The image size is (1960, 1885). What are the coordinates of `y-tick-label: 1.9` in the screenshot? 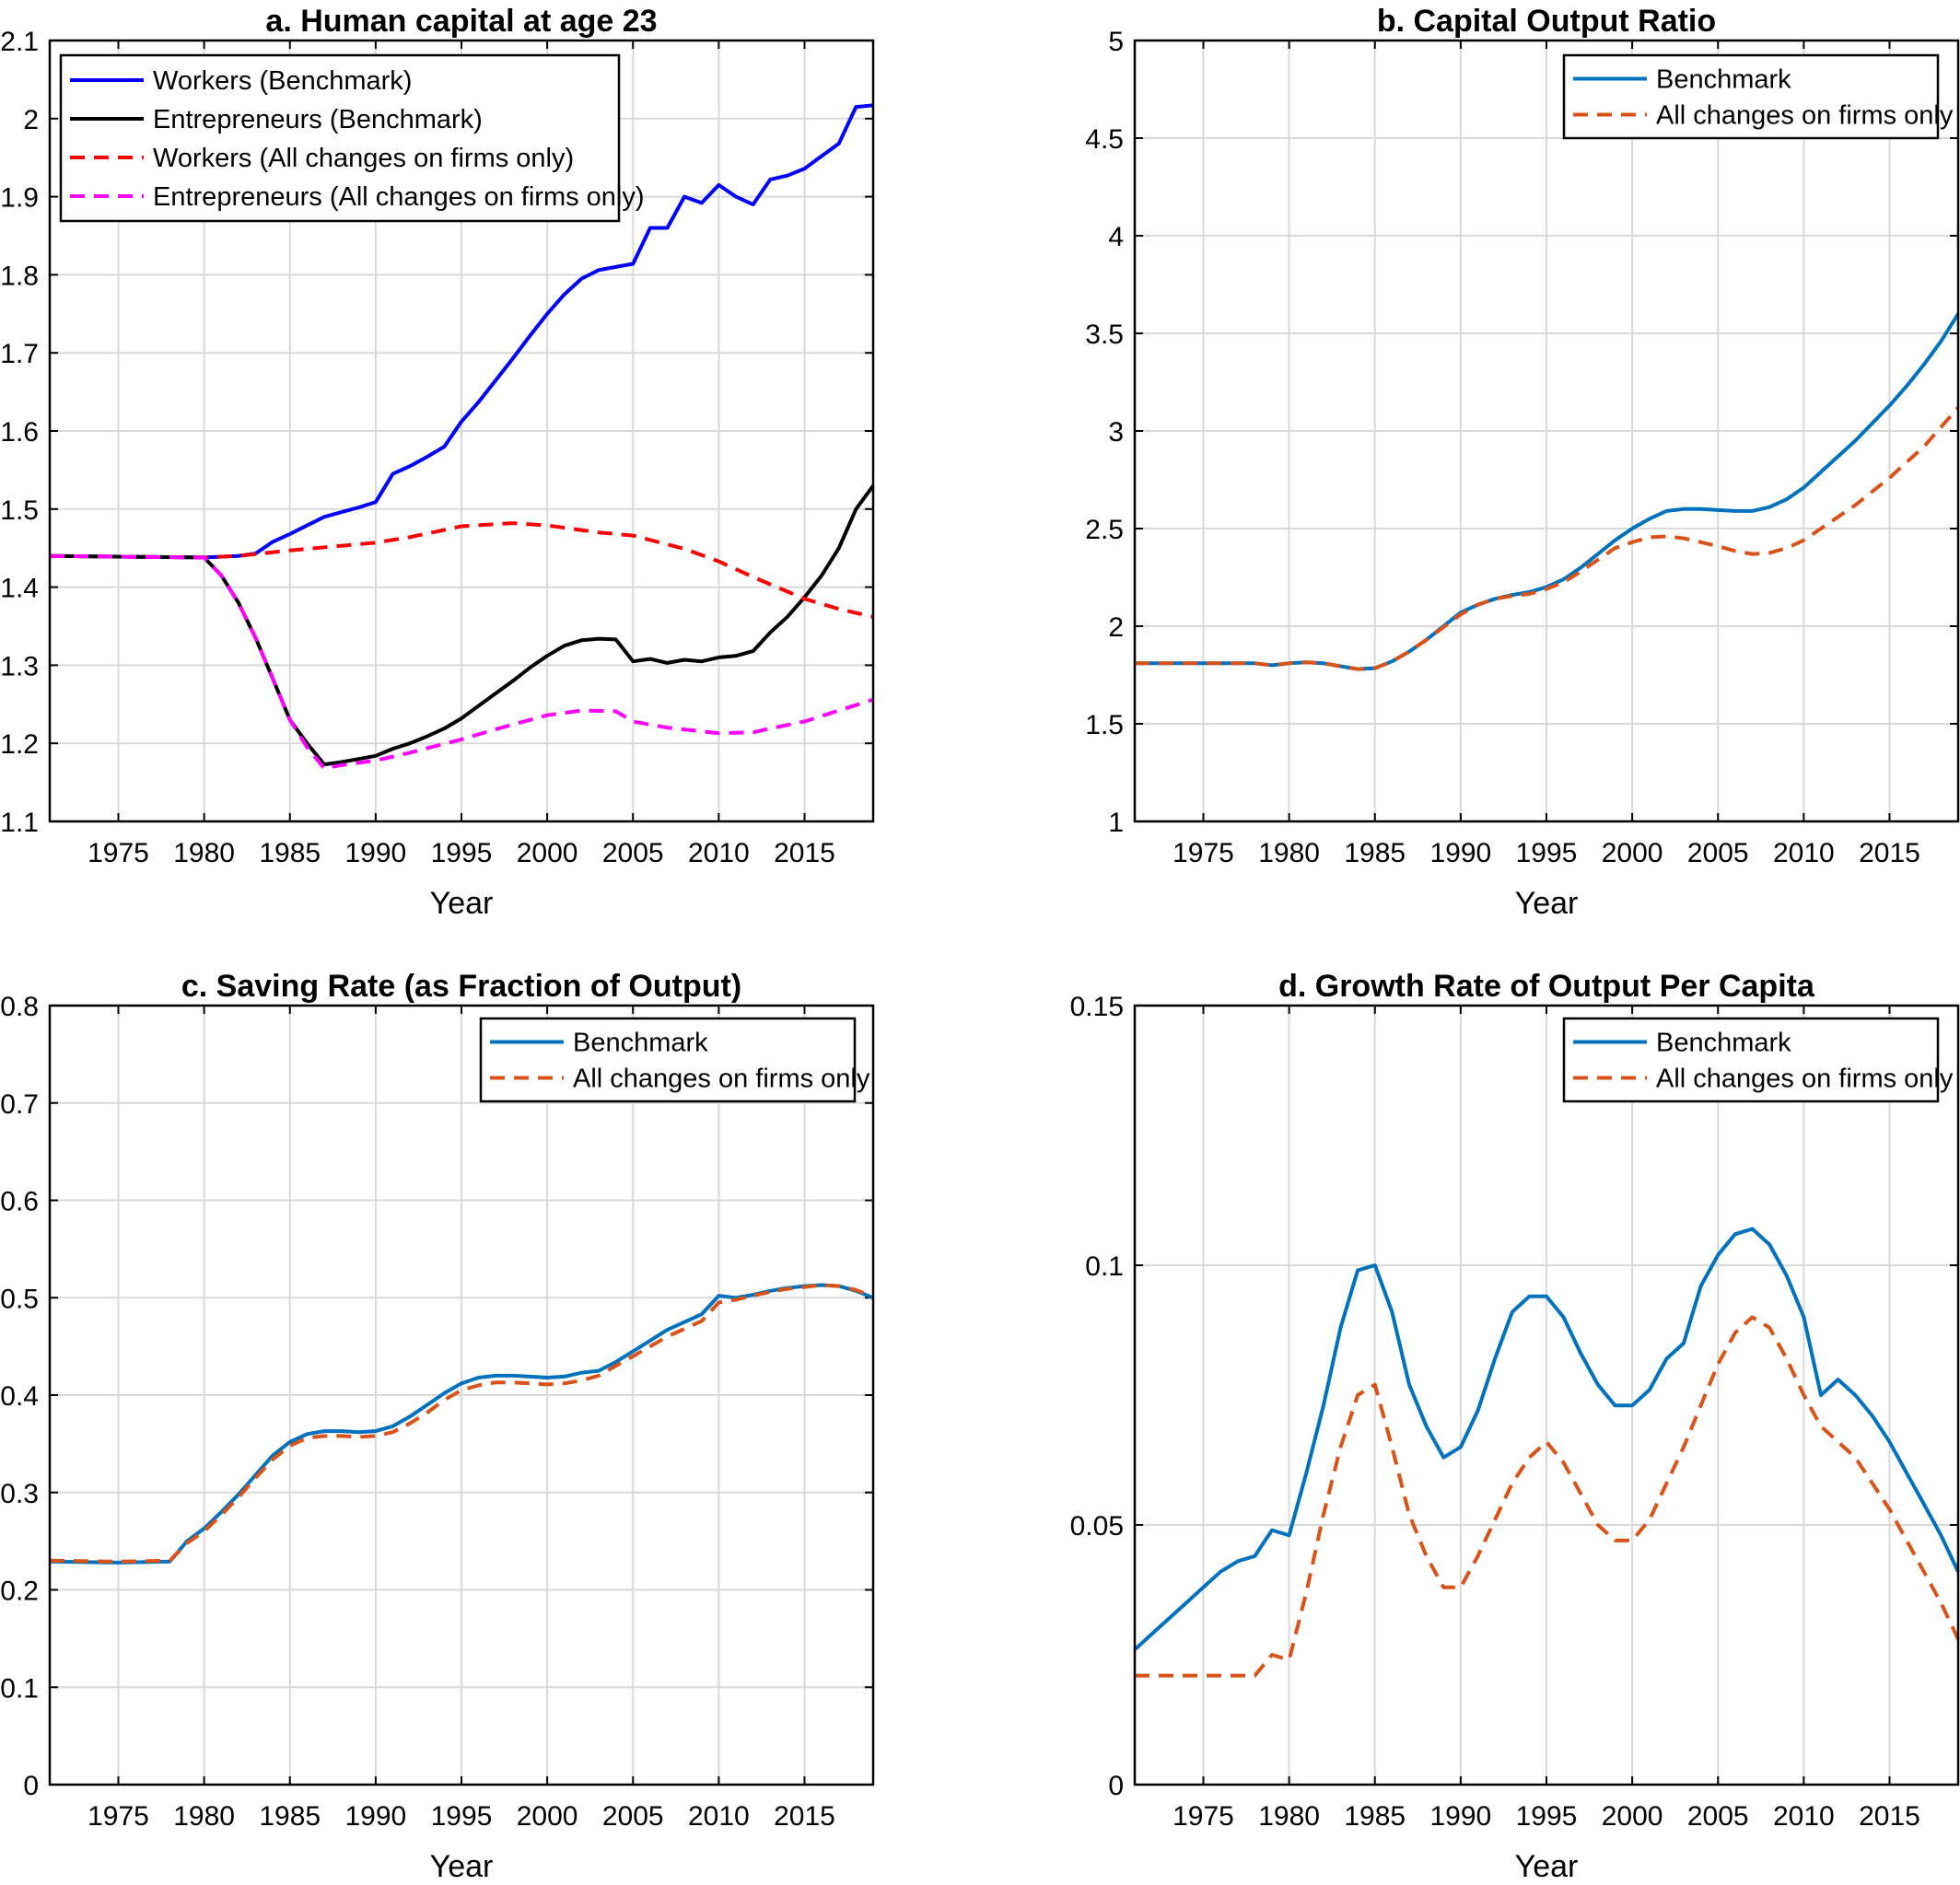 It's located at (19, 198).